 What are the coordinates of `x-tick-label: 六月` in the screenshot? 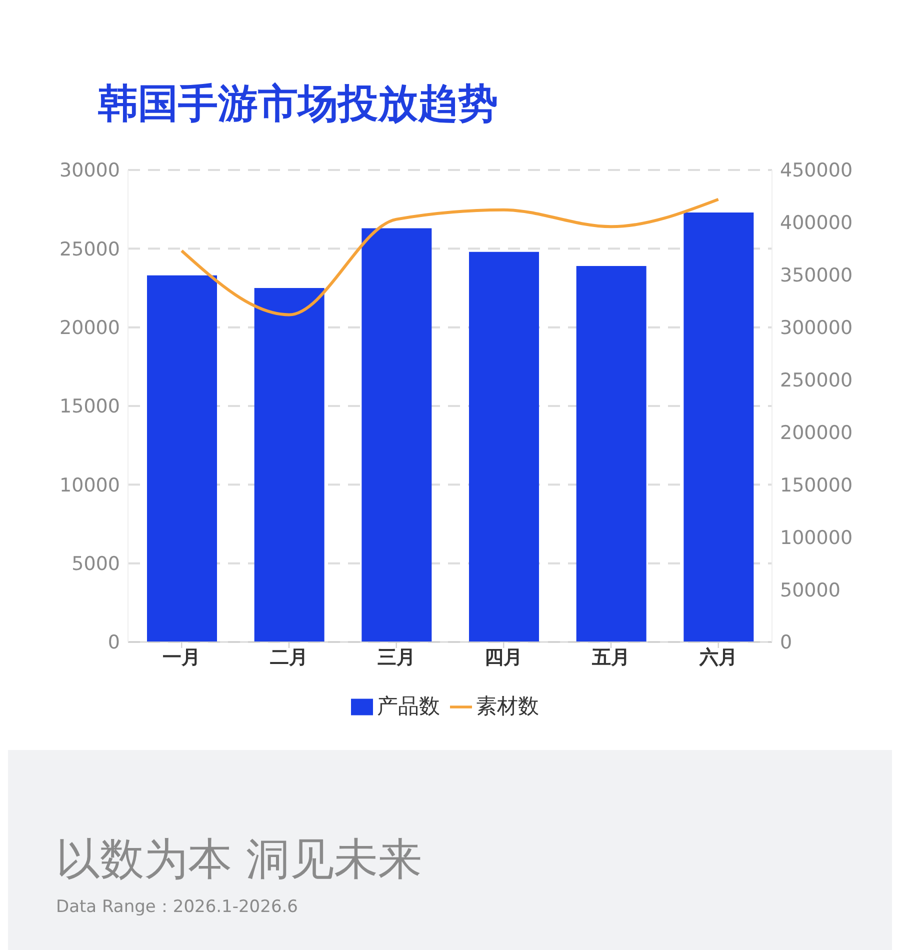 It's located at (718, 657).